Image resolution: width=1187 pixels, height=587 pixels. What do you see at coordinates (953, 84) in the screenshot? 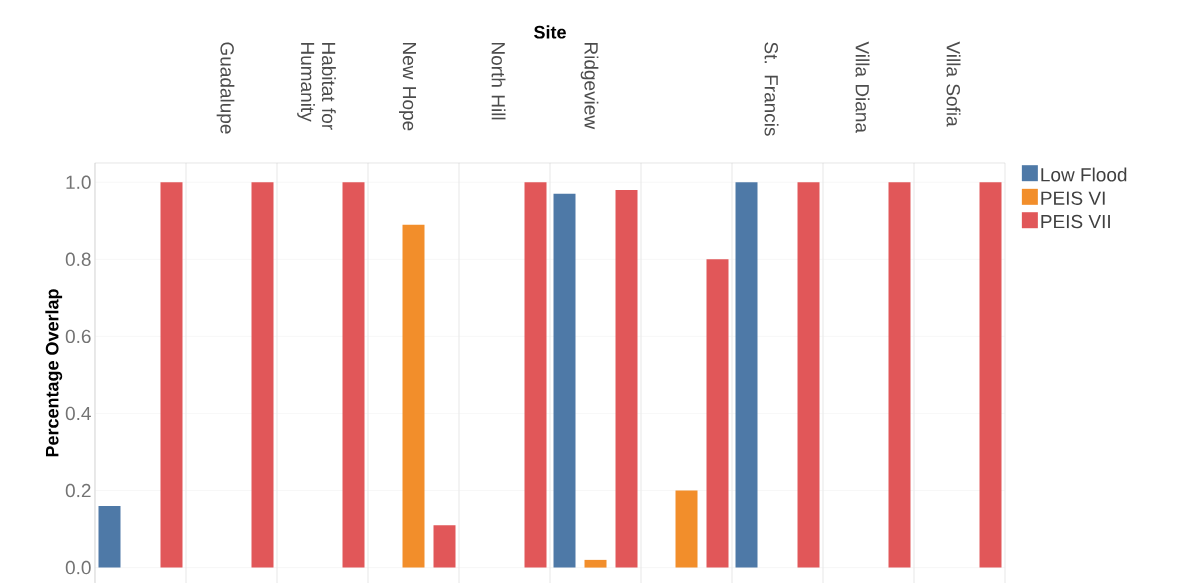
I see `x-tick-label: Villa Sofia` at bounding box center [953, 84].